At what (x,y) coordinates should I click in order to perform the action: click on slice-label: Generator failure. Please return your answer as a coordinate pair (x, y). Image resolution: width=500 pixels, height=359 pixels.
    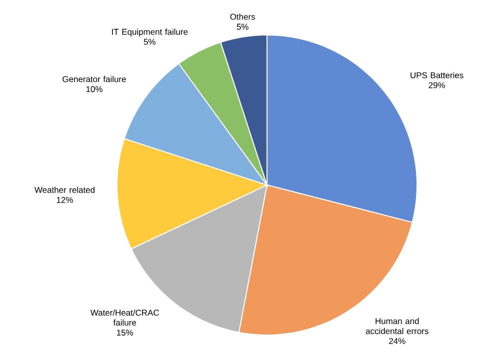
    Looking at the image, I should click on (94, 79).